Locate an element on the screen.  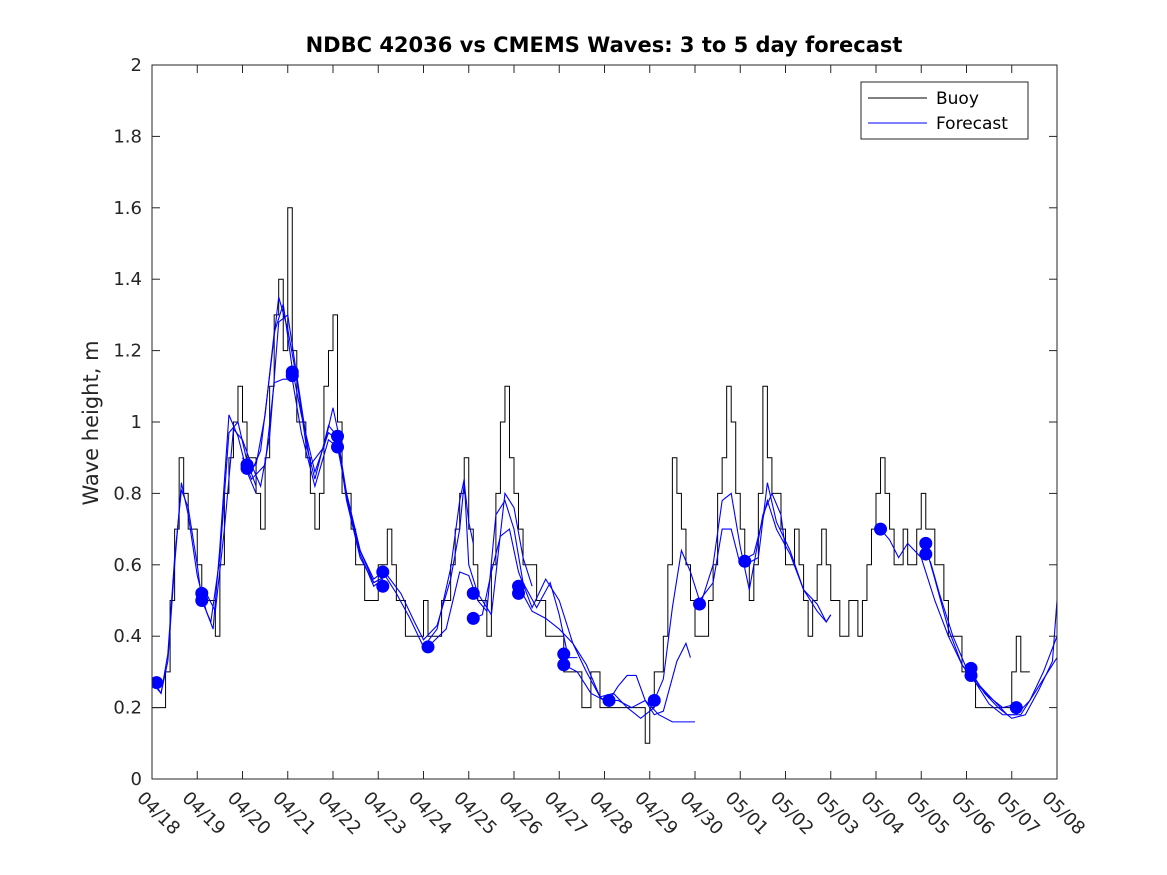
legend-box is located at coordinates (944, 110).